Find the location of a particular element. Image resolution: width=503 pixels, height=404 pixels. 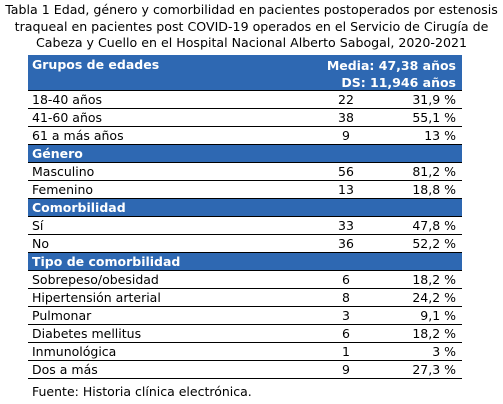

row-count: 13 is located at coordinates (346, 189).